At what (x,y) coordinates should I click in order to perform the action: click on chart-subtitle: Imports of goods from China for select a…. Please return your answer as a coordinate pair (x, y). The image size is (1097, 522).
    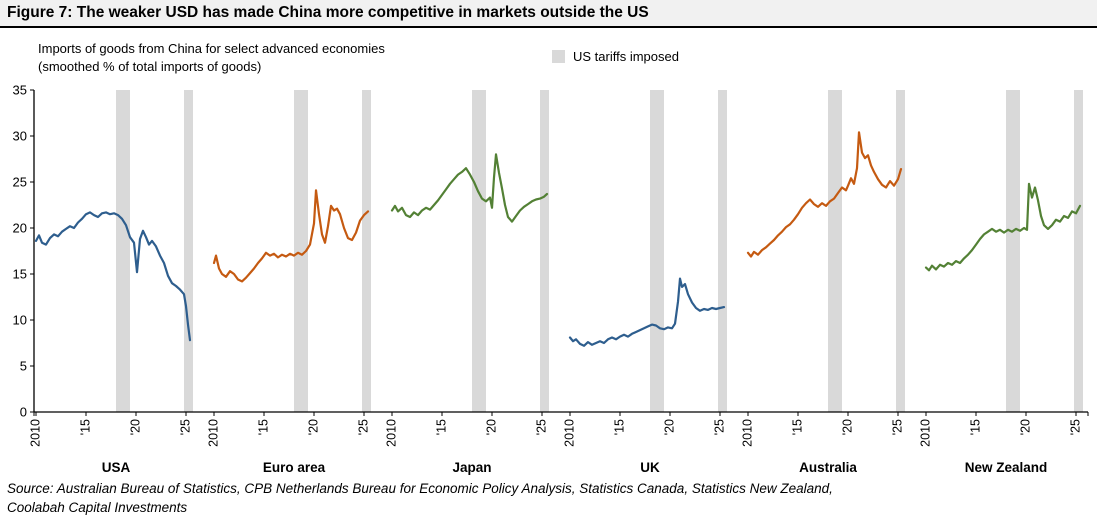
    Looking at the image, I should click on (211, 58).